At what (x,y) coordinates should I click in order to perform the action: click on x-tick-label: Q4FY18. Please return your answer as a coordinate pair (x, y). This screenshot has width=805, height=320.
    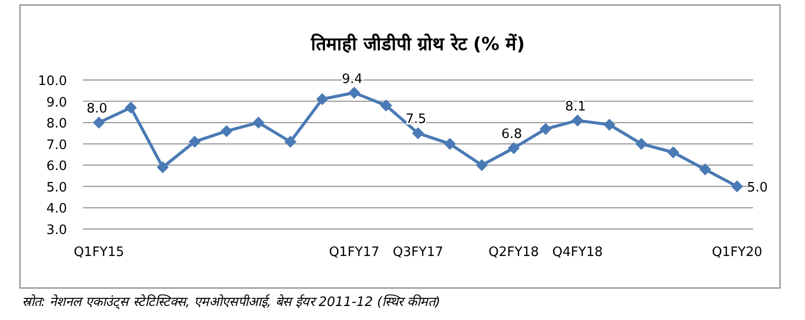
    Looking at the image, I should click on (577, 252).